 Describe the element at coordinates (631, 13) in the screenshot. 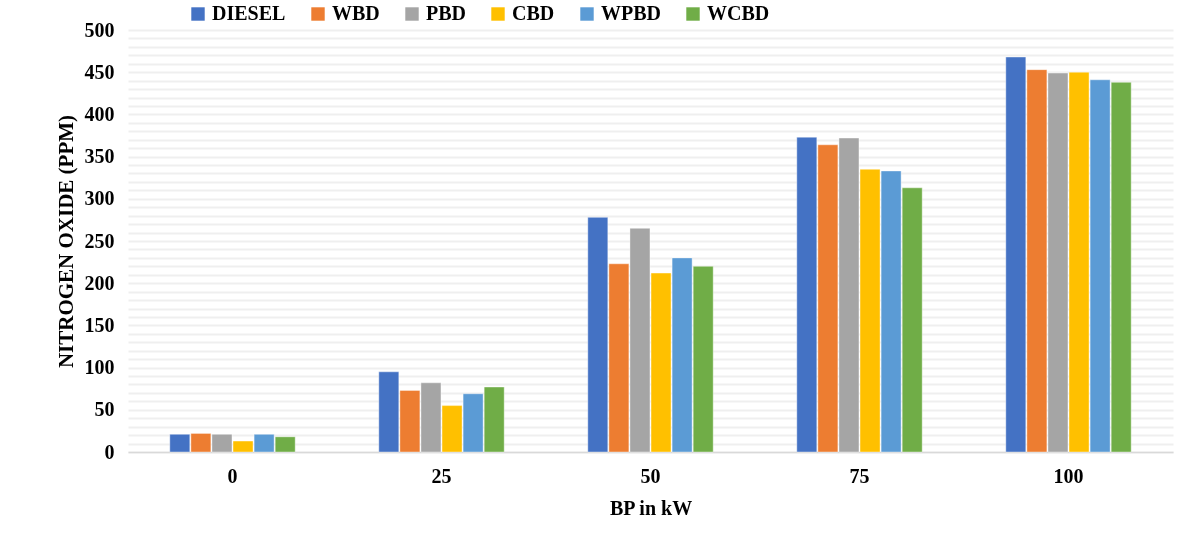

I see `legend-label: WPBD` at that location.